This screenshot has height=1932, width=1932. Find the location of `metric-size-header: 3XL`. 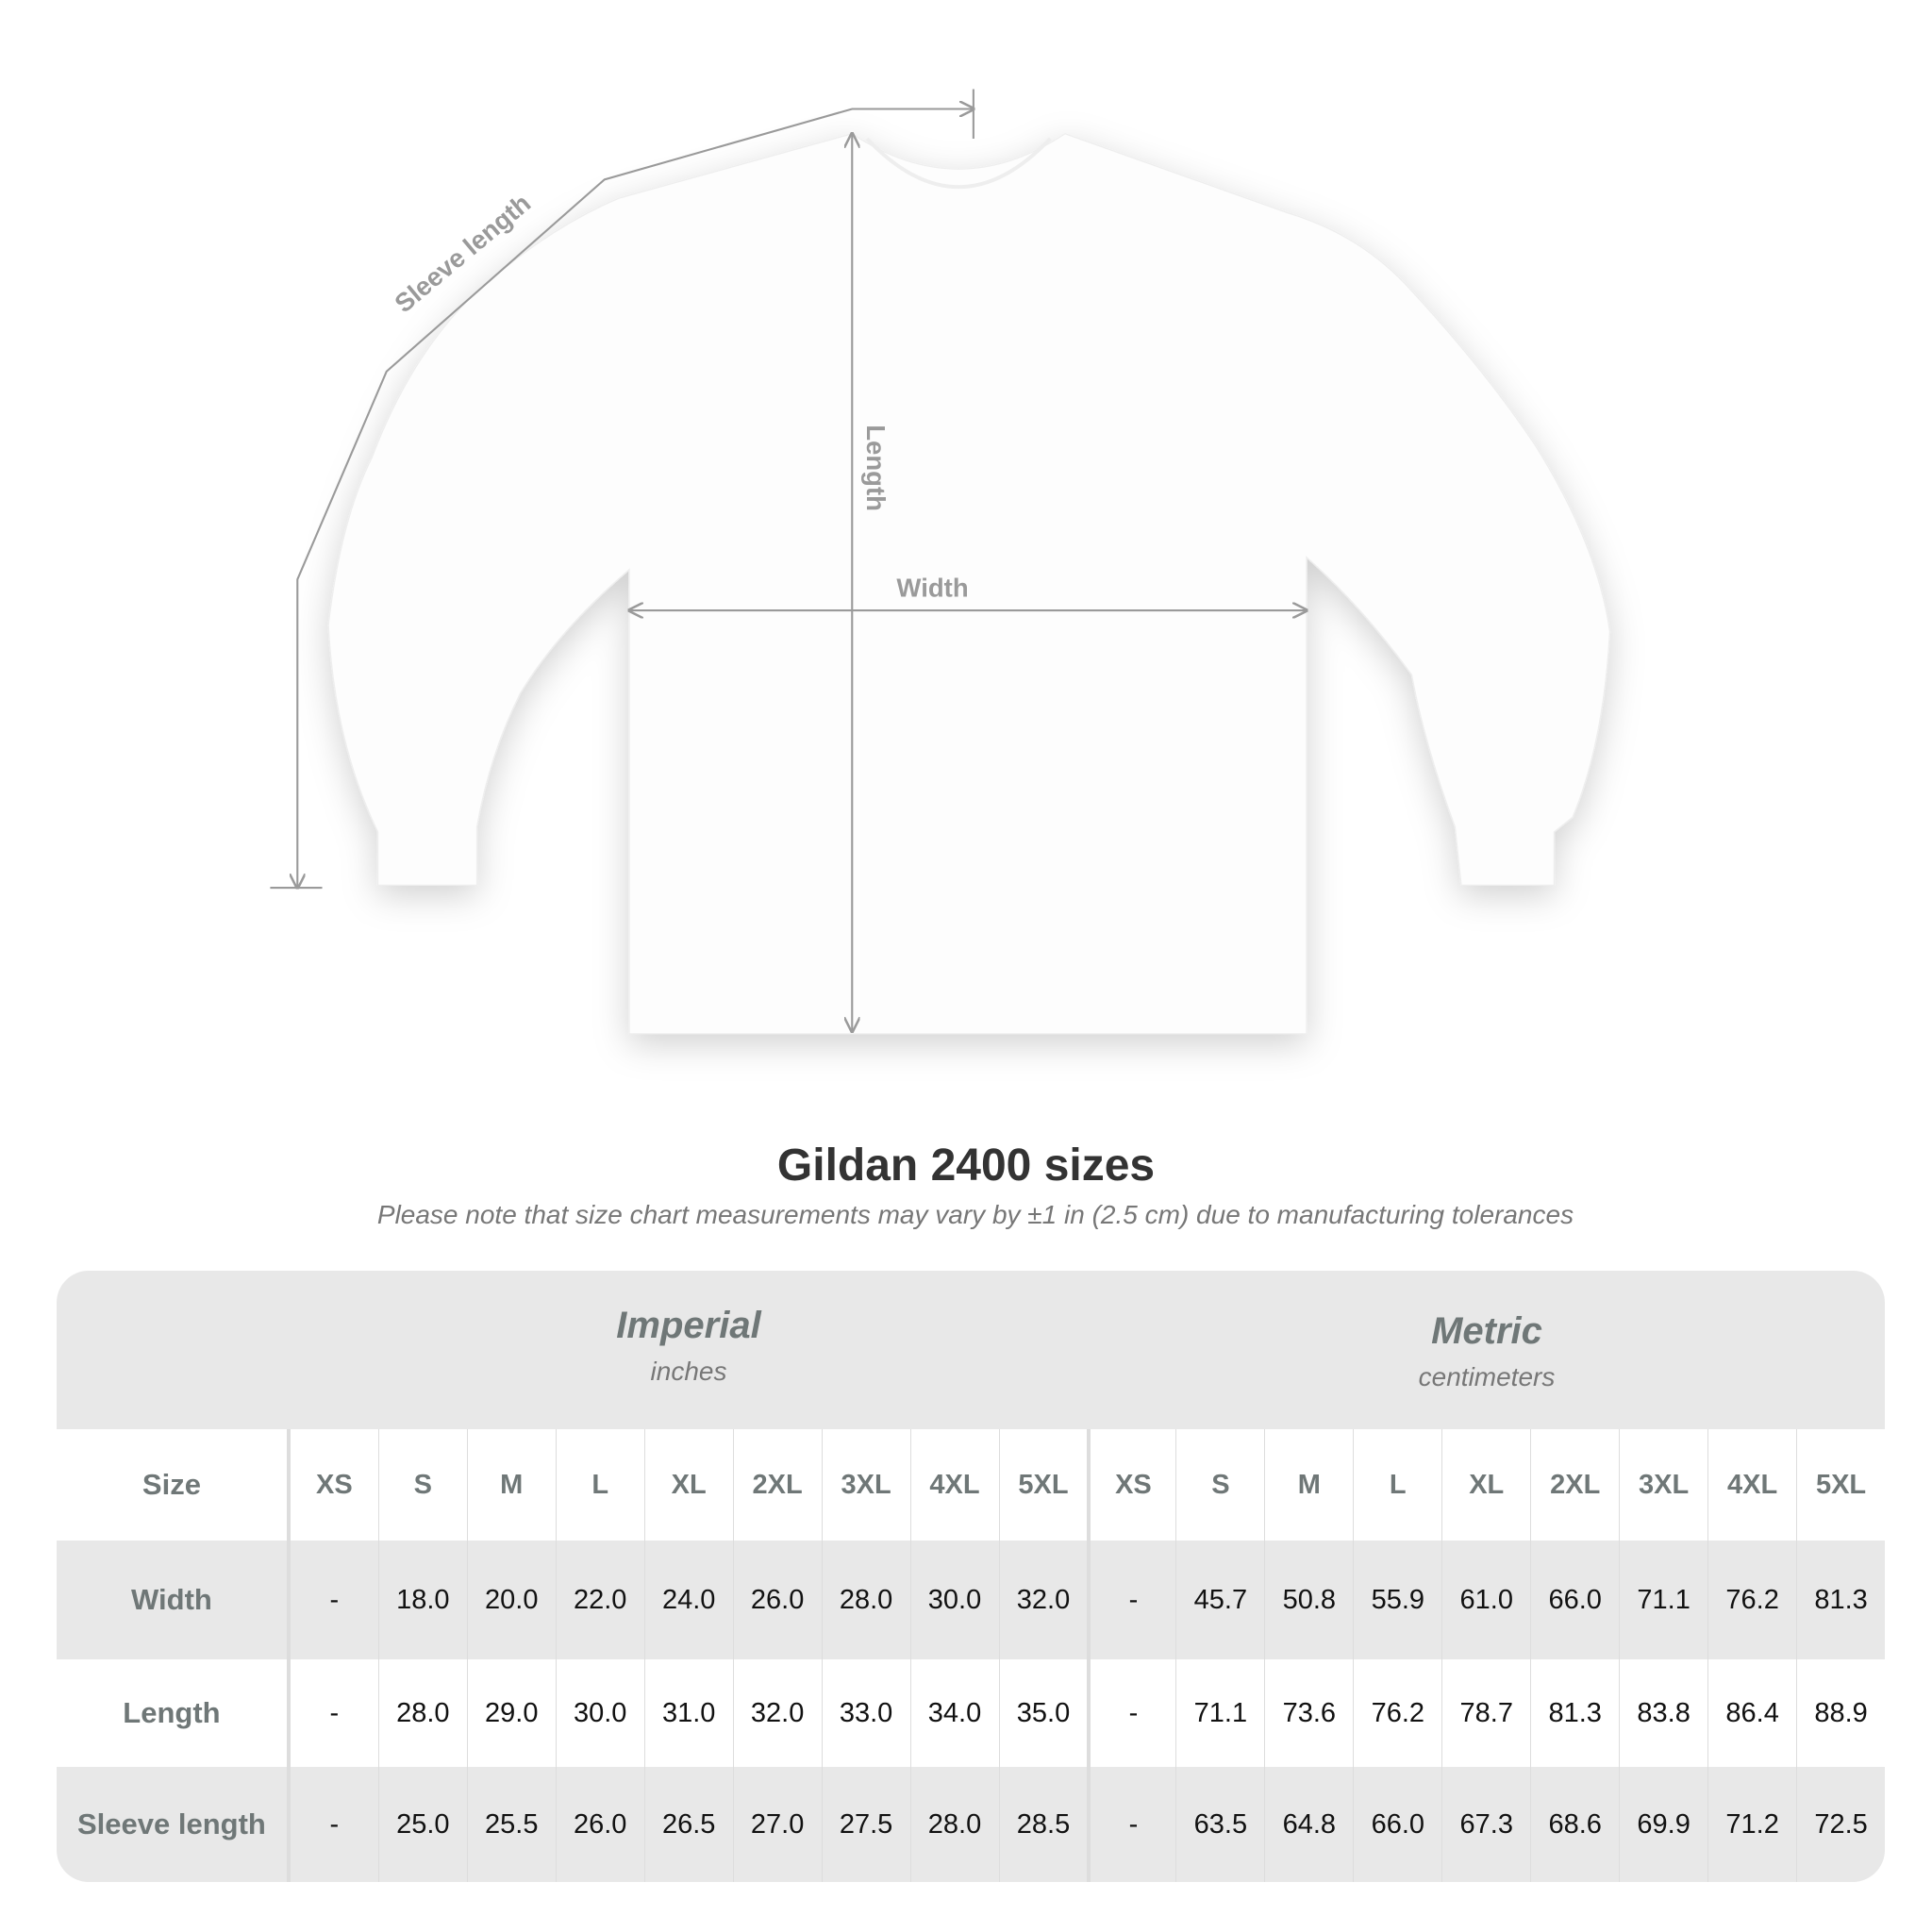

metric-size-header: 3XL is located at coordinates (1663, 1485).